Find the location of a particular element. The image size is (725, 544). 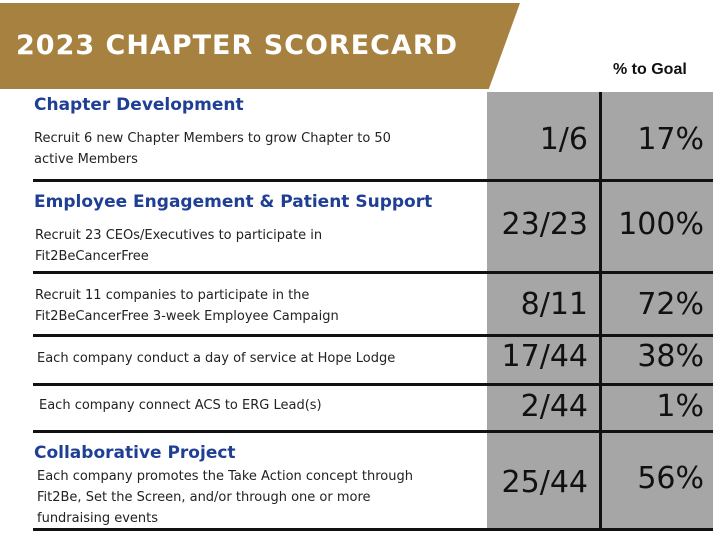

percent-to-goal: 1% is located at coordinates (680, 406).